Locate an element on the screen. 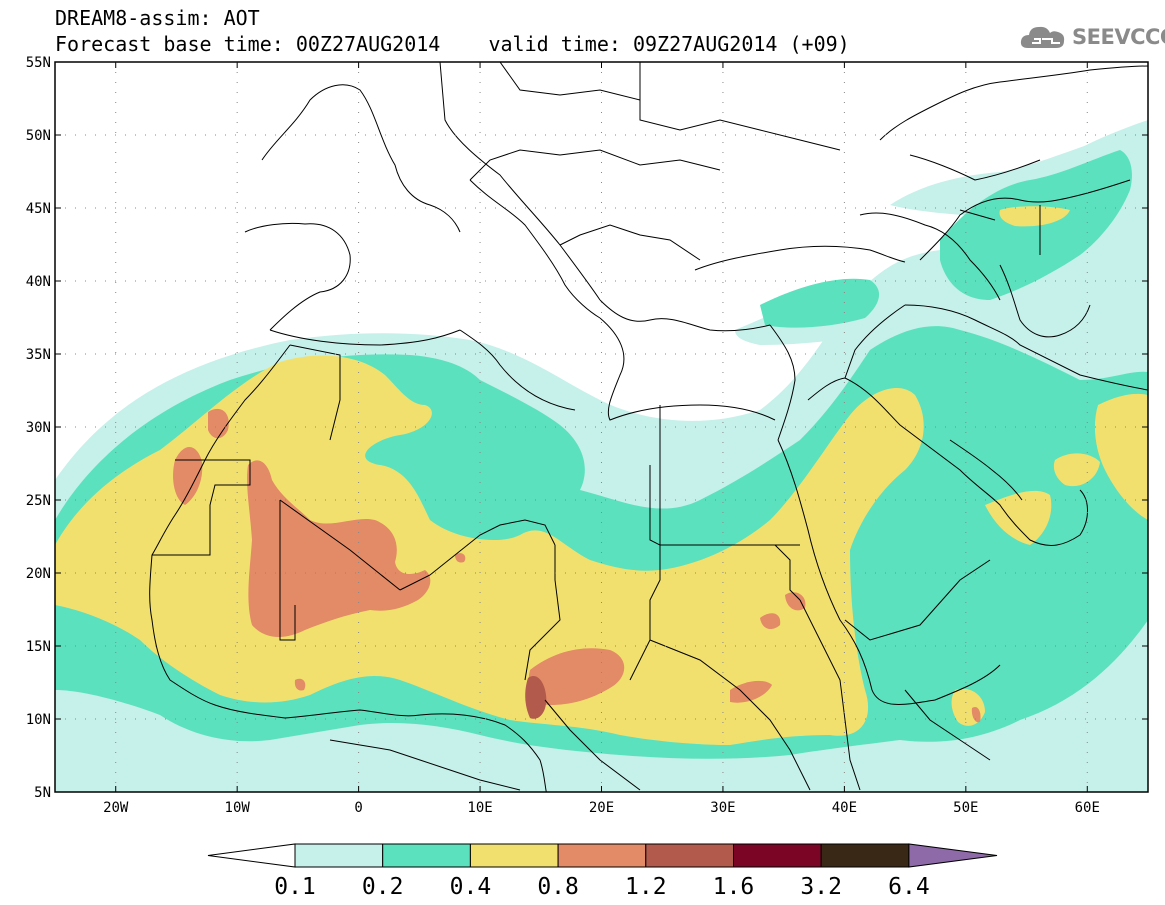 The height and width of the screenshot is (905, 1165). lat-label: 30N is located at coordinates (38, 428).